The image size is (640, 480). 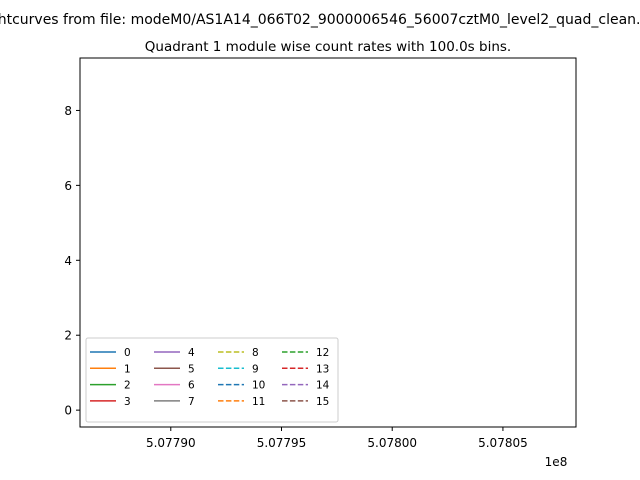 What do you see at coordinates (127, 402) in the screenshot?
I see `legend-label-3: 3` at bounding box center [127, 402].